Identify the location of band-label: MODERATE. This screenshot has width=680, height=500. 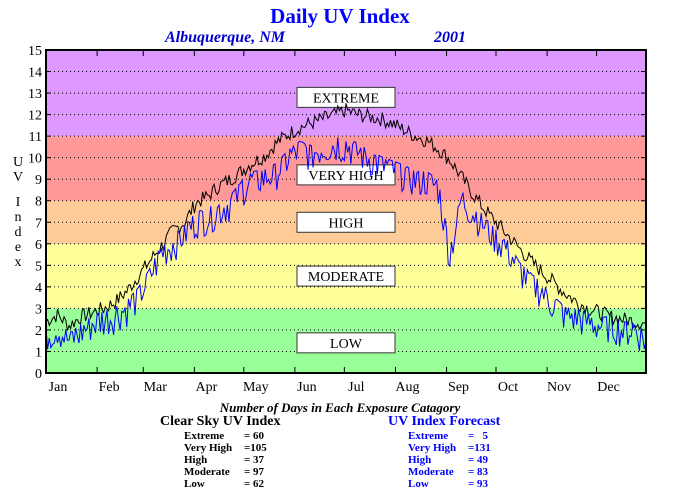
(346, 277).